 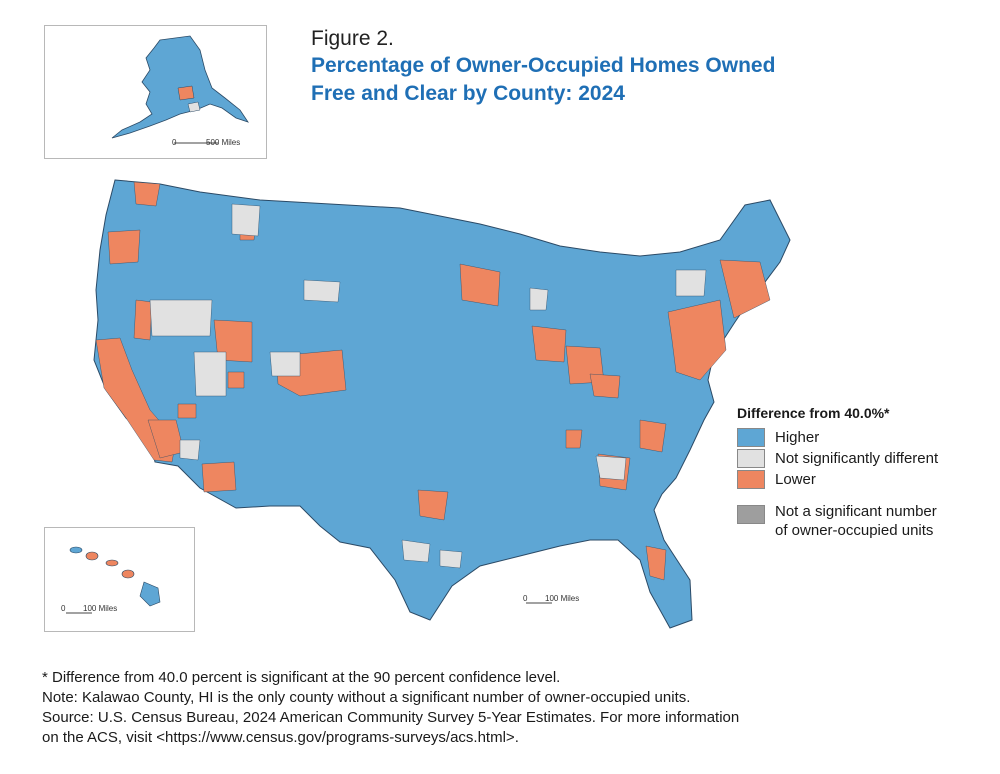 I want to click on hawaii-inset-frame, so click(x=119, y=579).